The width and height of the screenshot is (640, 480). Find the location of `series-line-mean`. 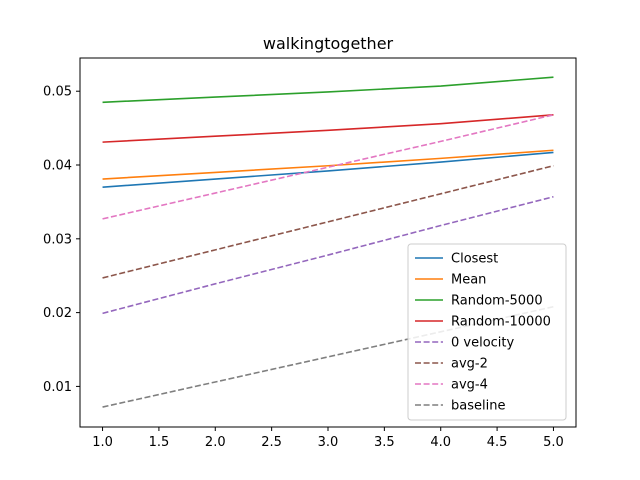

series-line-mean is located at coordinates (328, 164).